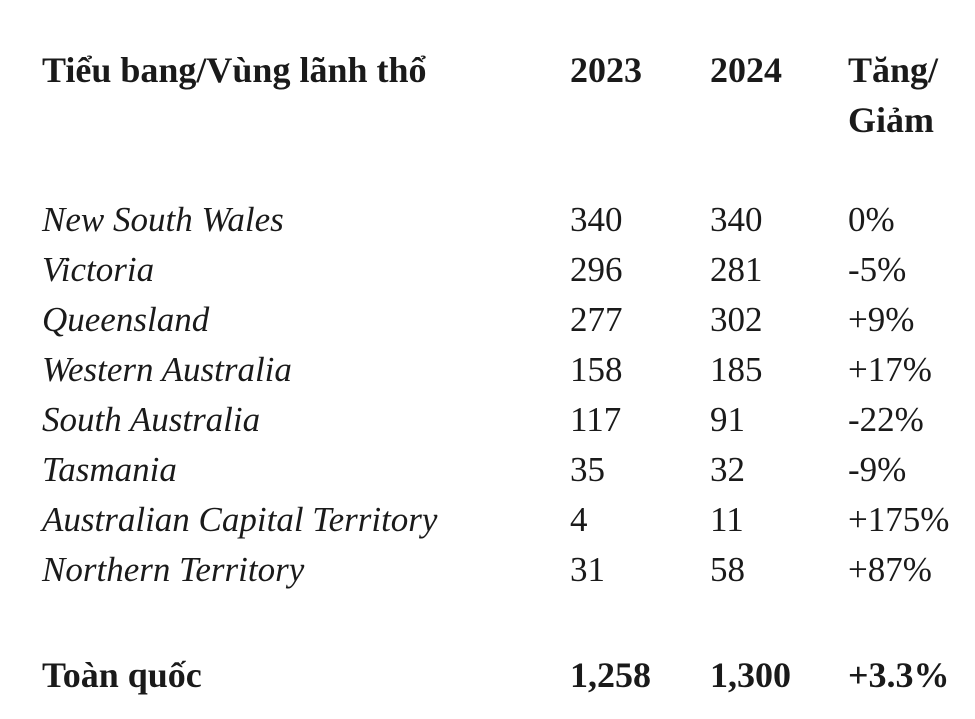 The width and height of the screenshot is (975, 719). Describe the element at coordinates (890, 569) in the screenshot. I see `row-cell: +87%` at that location.